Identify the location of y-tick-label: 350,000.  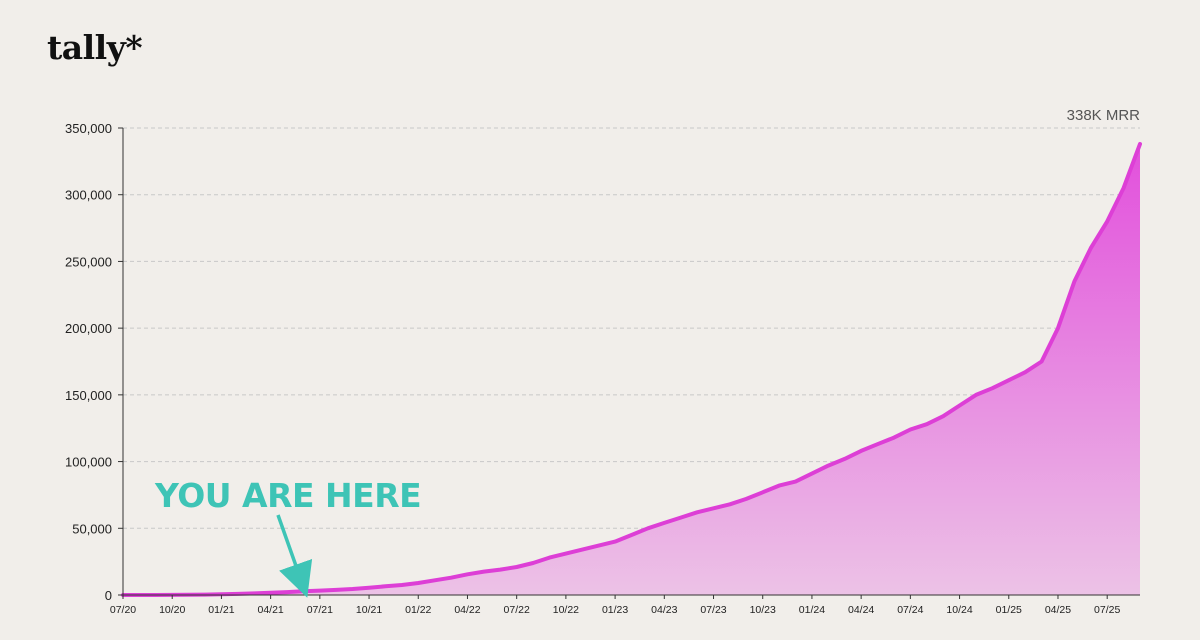
(88, 128).